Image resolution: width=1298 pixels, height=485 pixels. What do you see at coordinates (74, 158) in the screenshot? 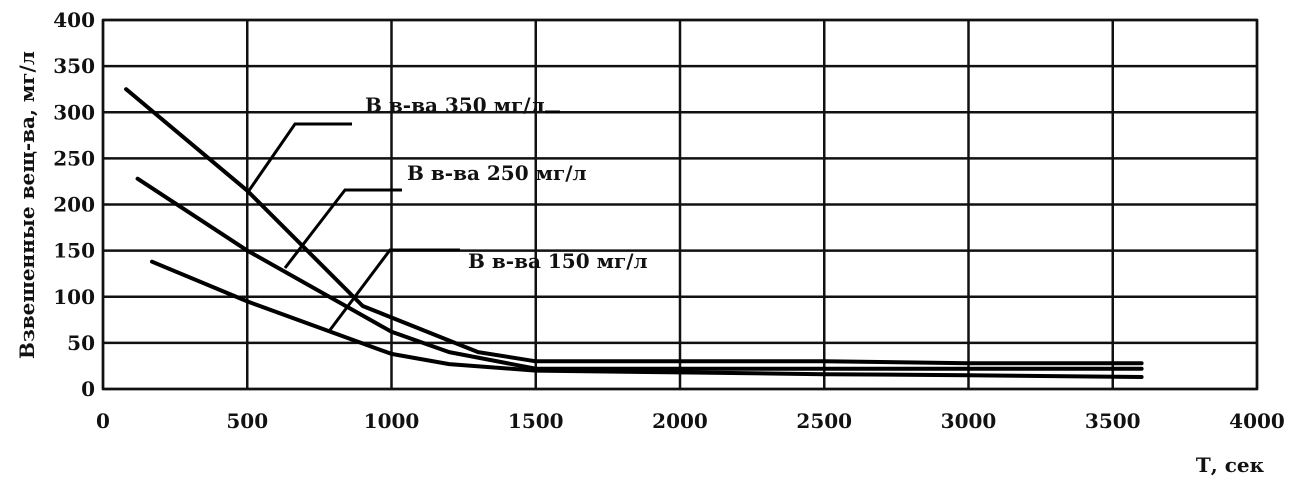
I see `y-tick-label: 250` at bounding box center [74, 158].